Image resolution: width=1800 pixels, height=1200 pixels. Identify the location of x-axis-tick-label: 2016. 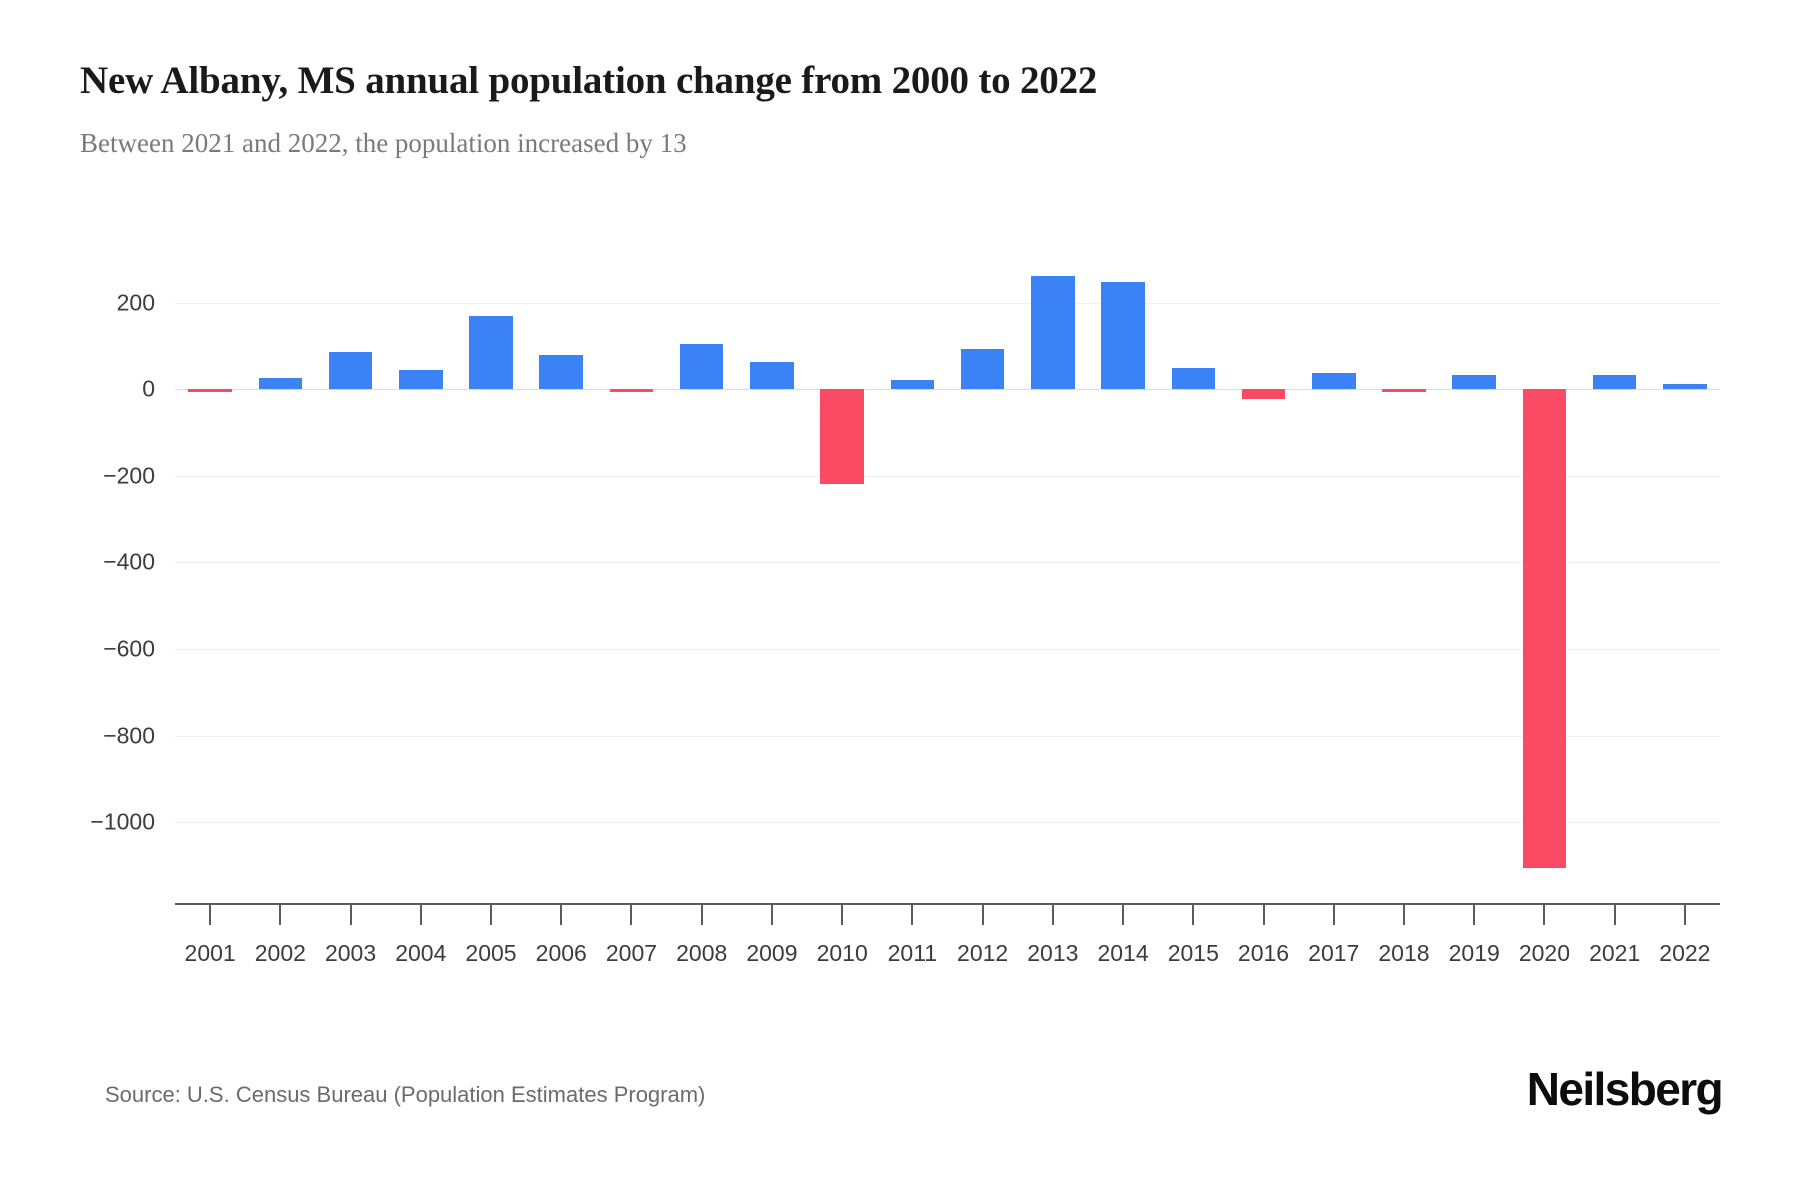
(1263, 953).